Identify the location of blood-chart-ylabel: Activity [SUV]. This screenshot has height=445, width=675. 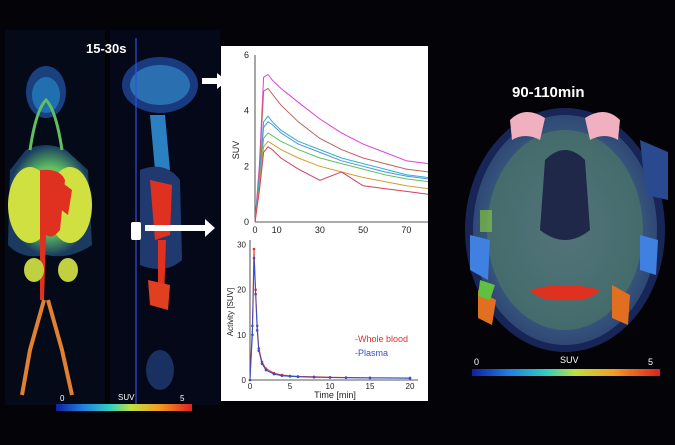
(230, 312).